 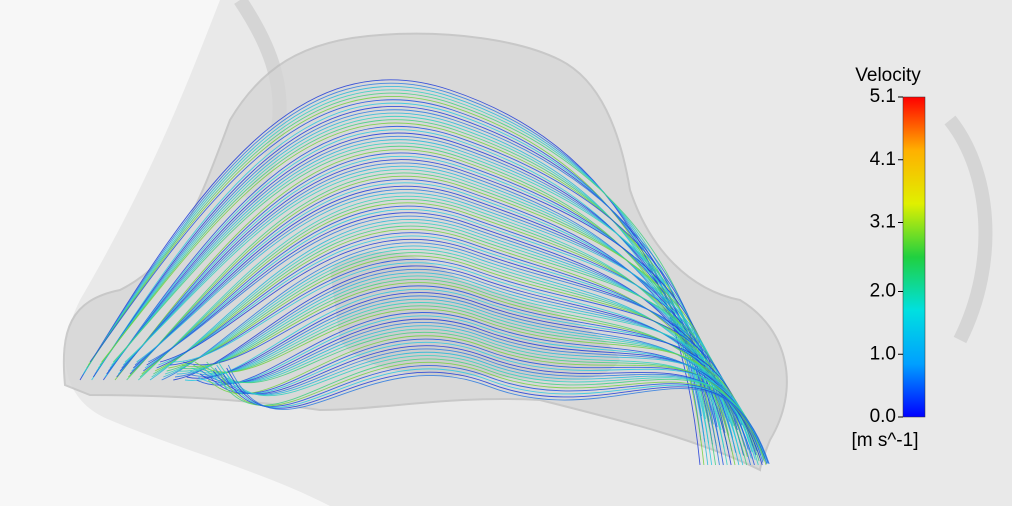 What do you see at coordinates (914, 257) in the screenshot?
I see `colorbar-bar` at bounding box center [914, 257].